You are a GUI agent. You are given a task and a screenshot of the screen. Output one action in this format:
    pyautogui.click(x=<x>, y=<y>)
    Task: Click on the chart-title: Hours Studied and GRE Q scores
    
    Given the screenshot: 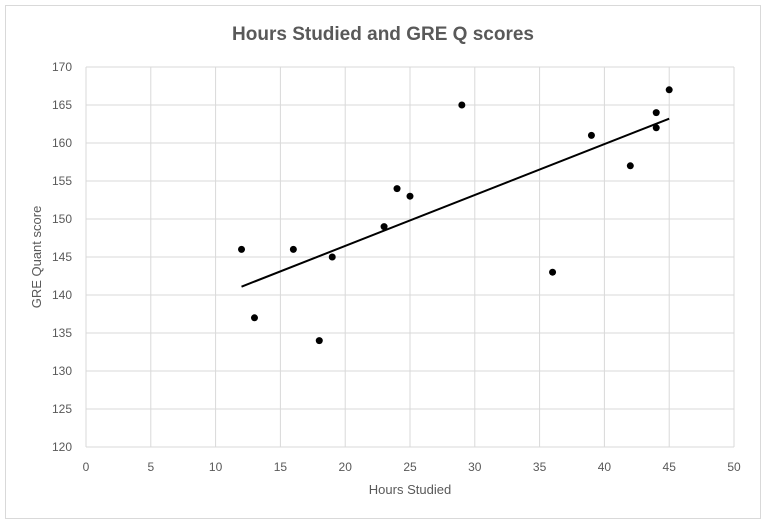 What is the action you would take?
    pyautogui.click(x=383, y=34)
    